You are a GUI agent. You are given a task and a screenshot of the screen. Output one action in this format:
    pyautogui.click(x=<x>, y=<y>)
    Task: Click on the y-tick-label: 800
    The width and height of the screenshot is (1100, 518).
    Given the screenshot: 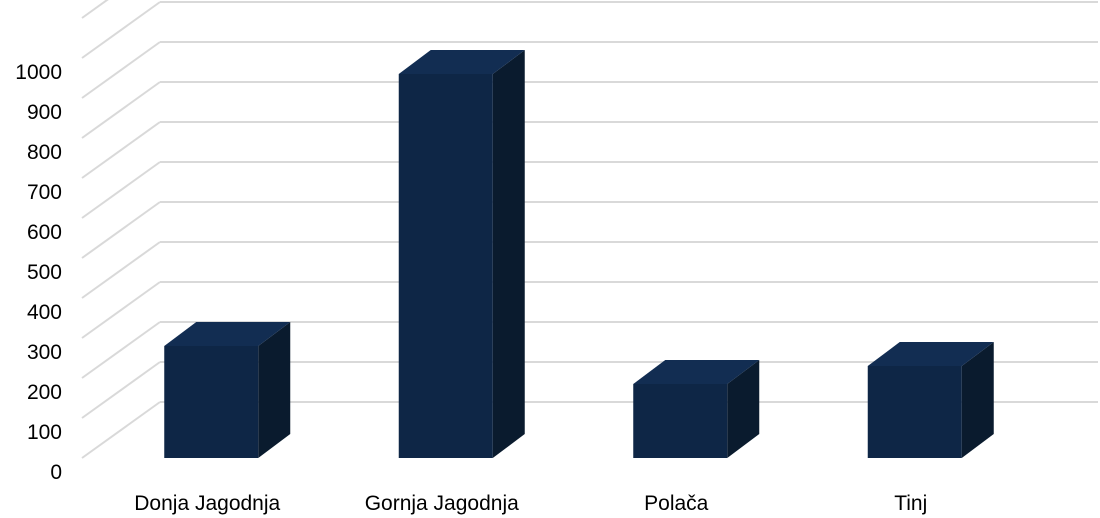 What is the action you would take?
    pyautogui.click(x=44, y=152)
    